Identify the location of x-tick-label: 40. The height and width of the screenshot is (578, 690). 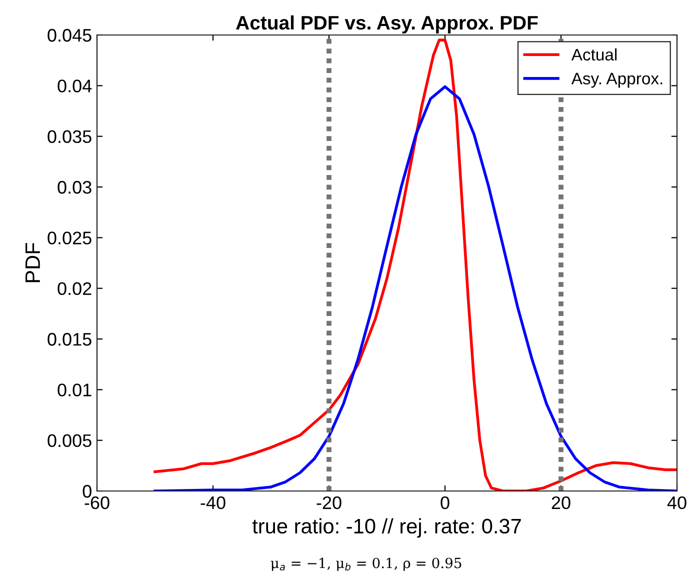
(676, 503).